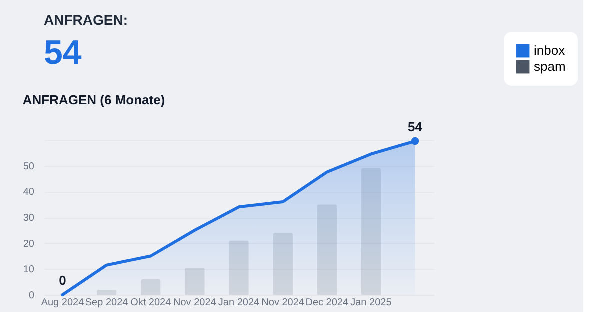 This screenshot has height=335, width=600. I want to click on legend-label: inbox, so click(550, 50).